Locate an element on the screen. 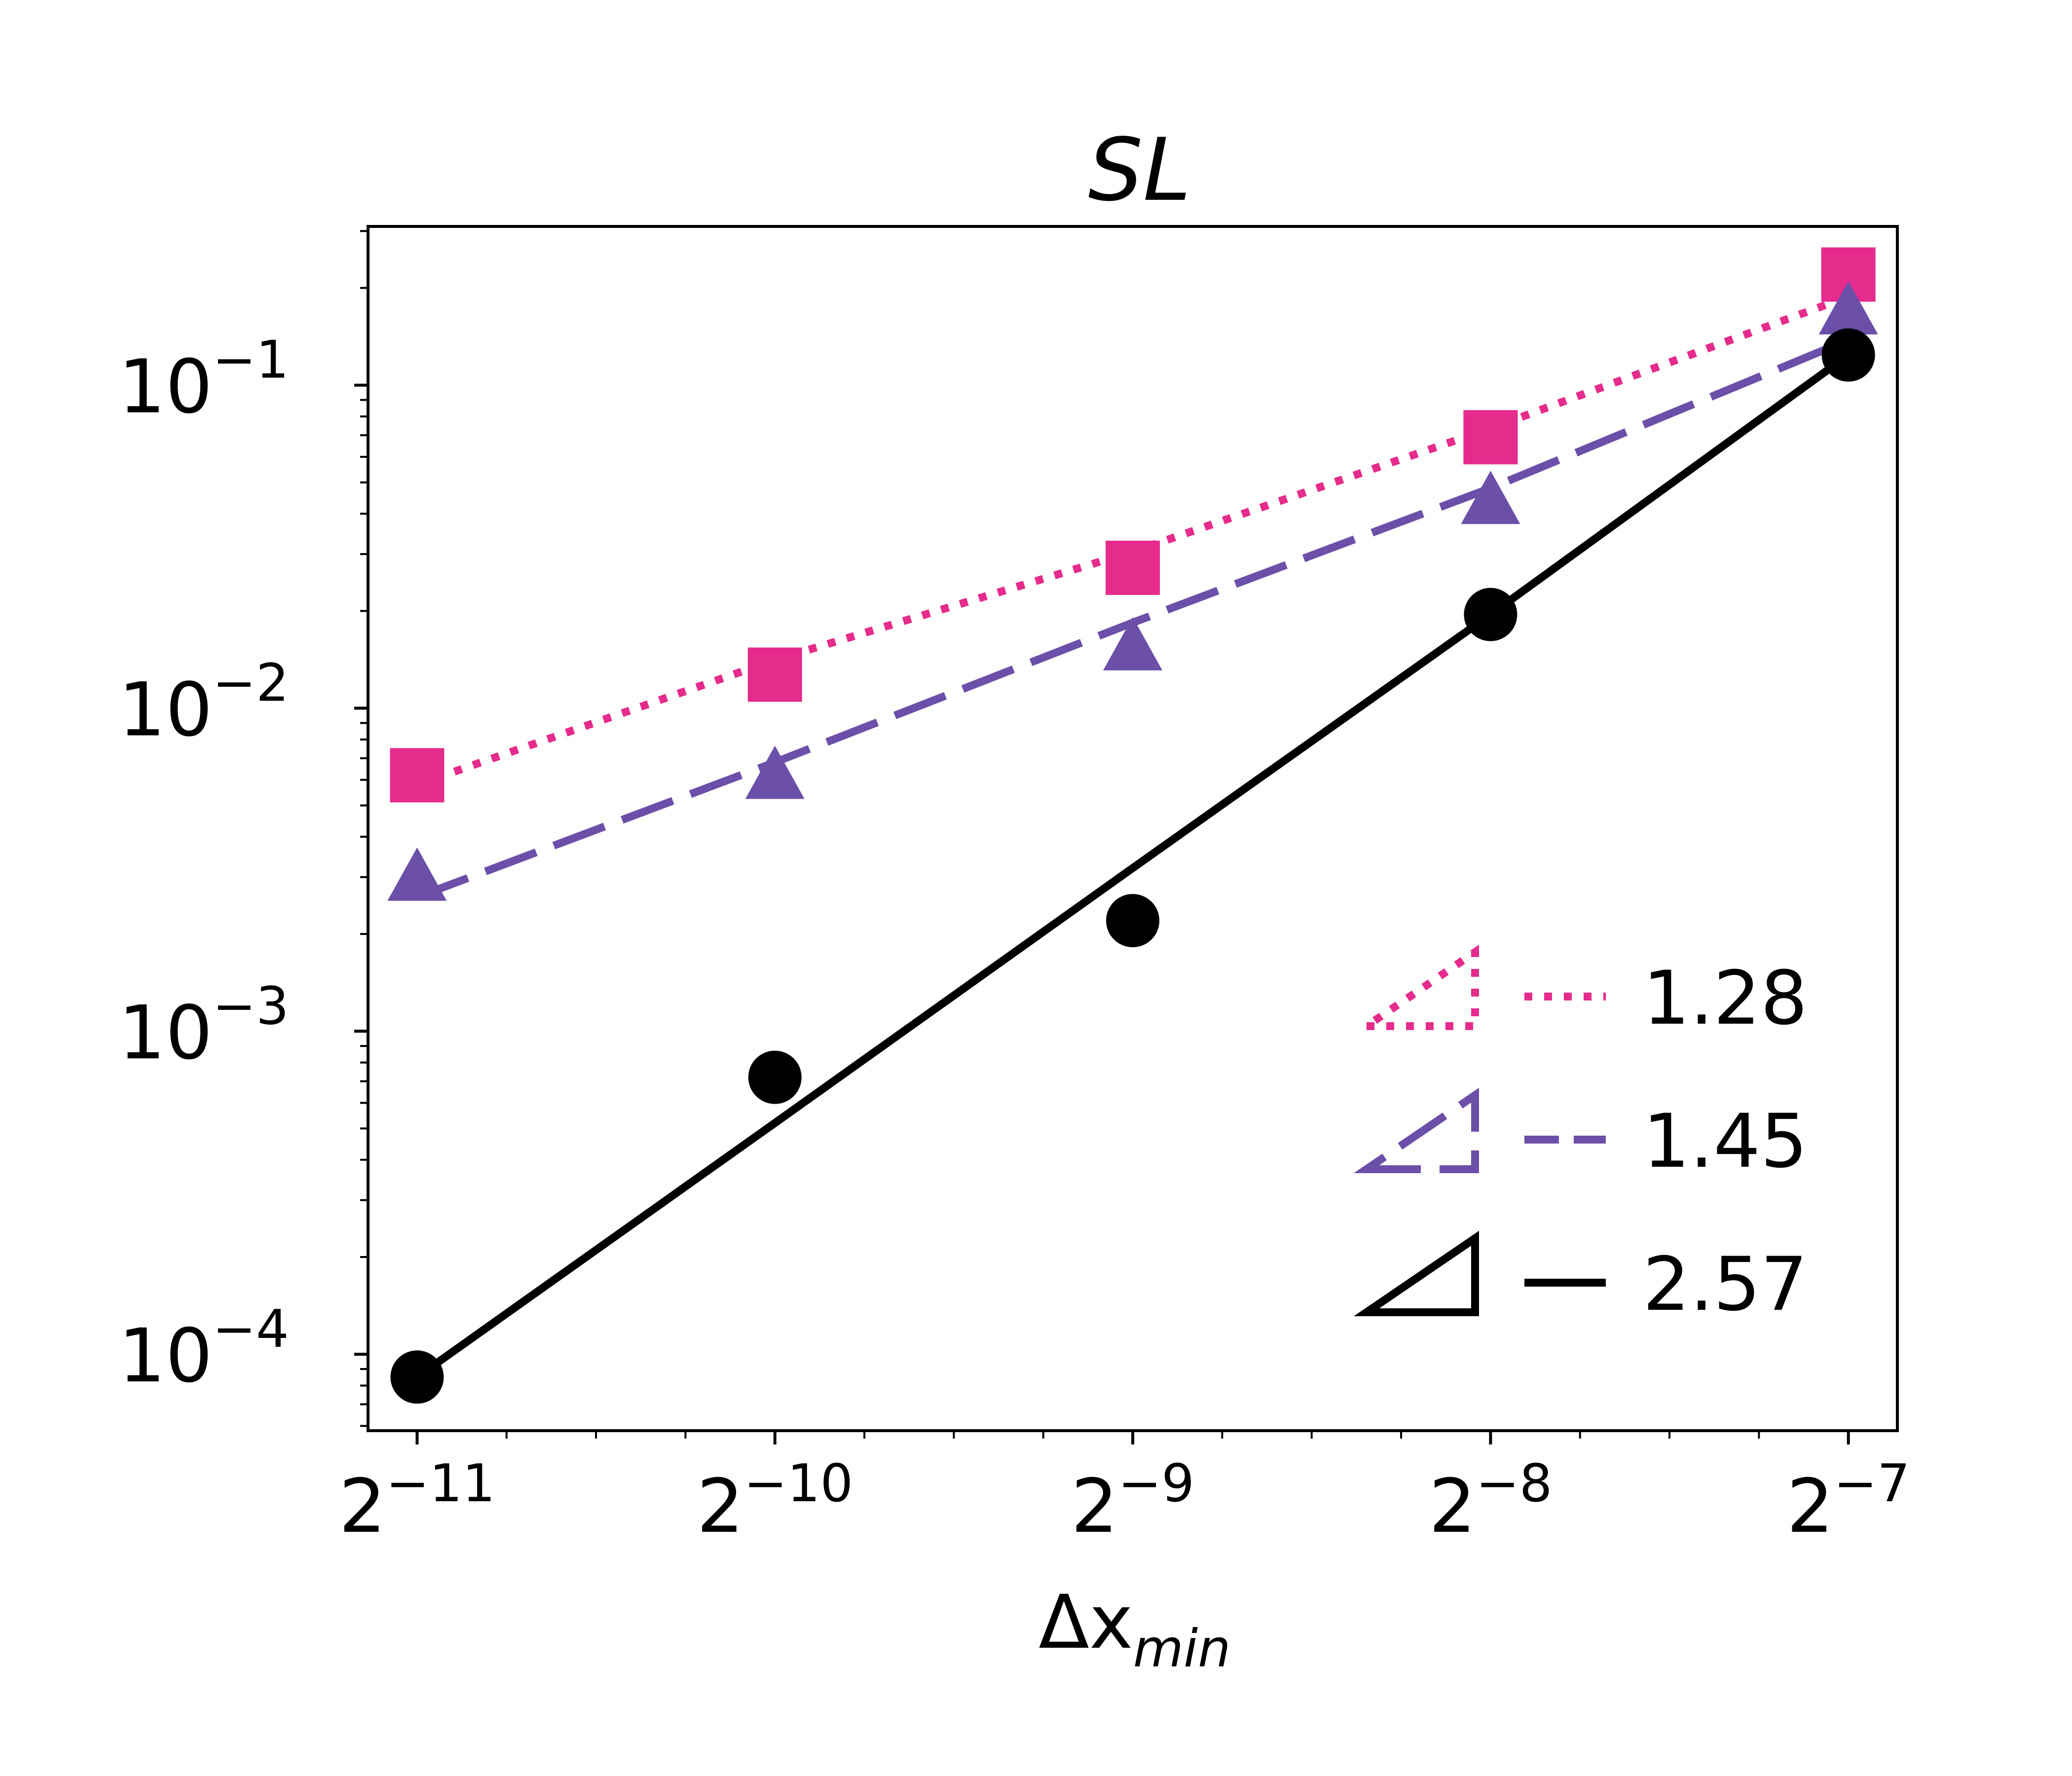 Image resolution: width=2072 pixels, height=1776 pixels. legend-entry-triangle: 1.45 is located at coordinates (1581, 1135).